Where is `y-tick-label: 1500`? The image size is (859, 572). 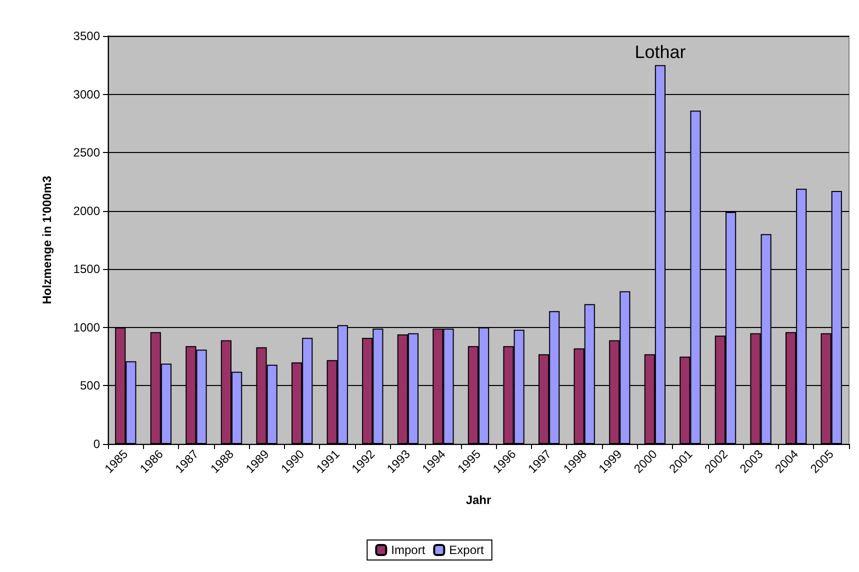
y-tick-label: 1500 is located at coordinates (86, 269).